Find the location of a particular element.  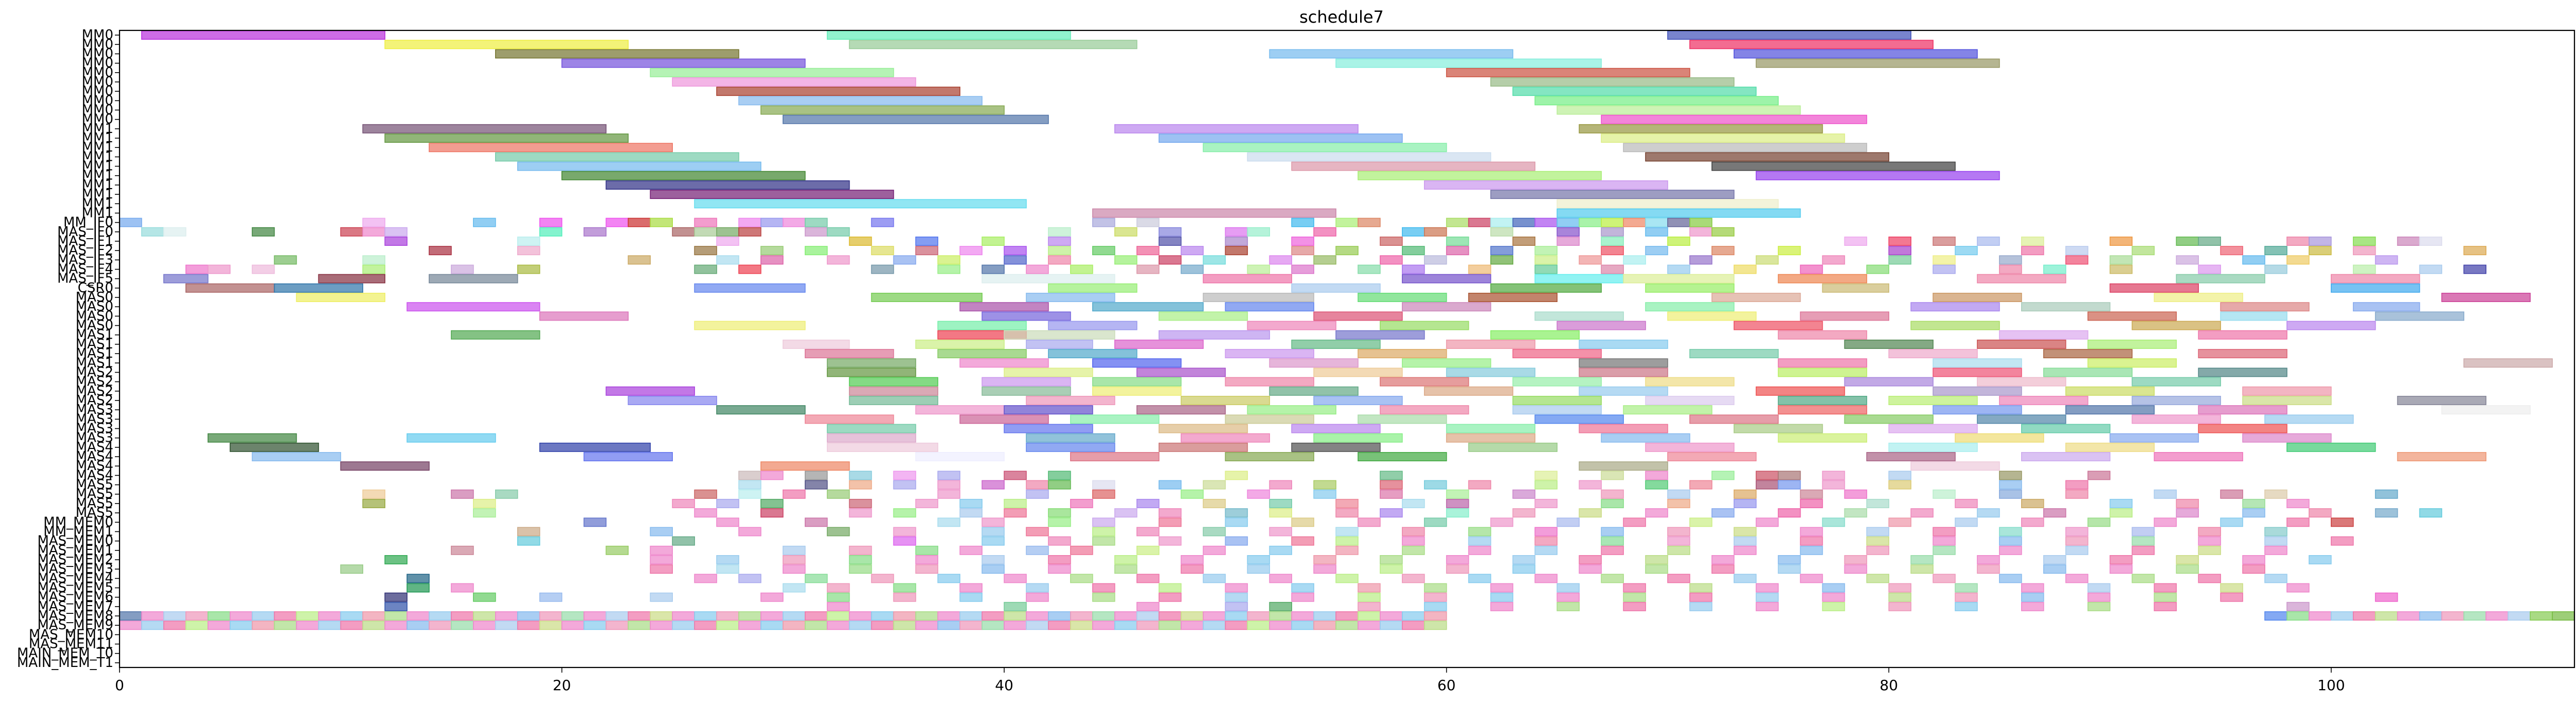

y-tick-label: MAS4 is located at coordinates (95, 475).